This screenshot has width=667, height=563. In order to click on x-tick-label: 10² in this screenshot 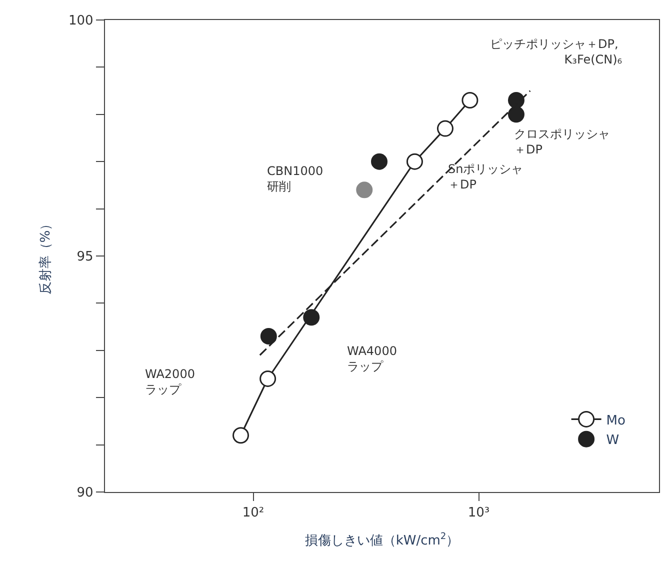, I will do `click(253, 513)`.